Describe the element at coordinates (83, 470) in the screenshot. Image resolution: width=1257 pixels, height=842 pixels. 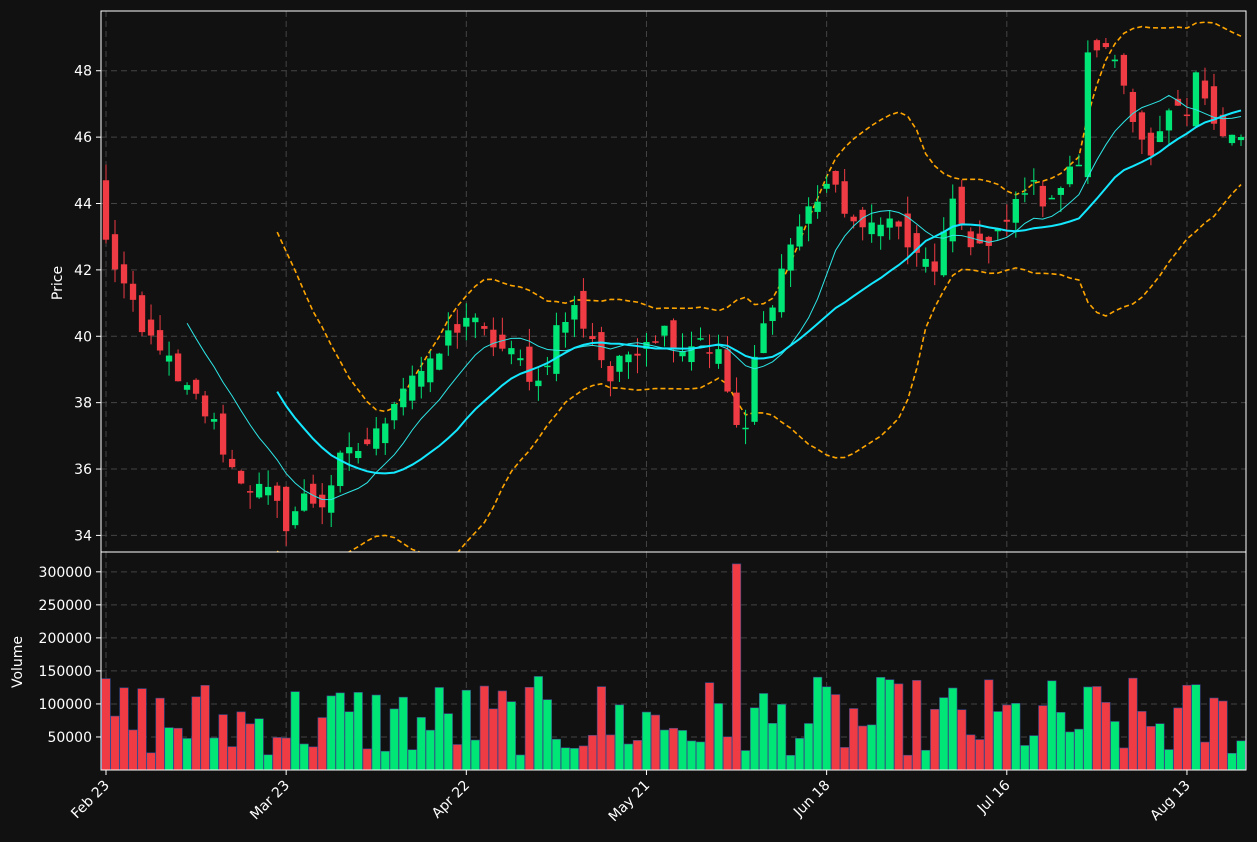
I see `price-tick-label: 36` at that location.